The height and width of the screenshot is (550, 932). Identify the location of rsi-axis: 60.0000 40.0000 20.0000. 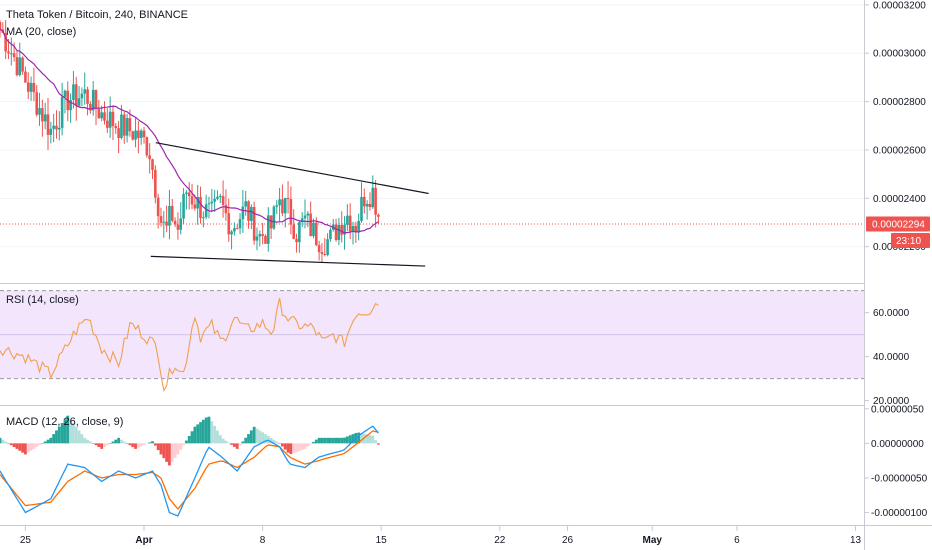
(887, 357).